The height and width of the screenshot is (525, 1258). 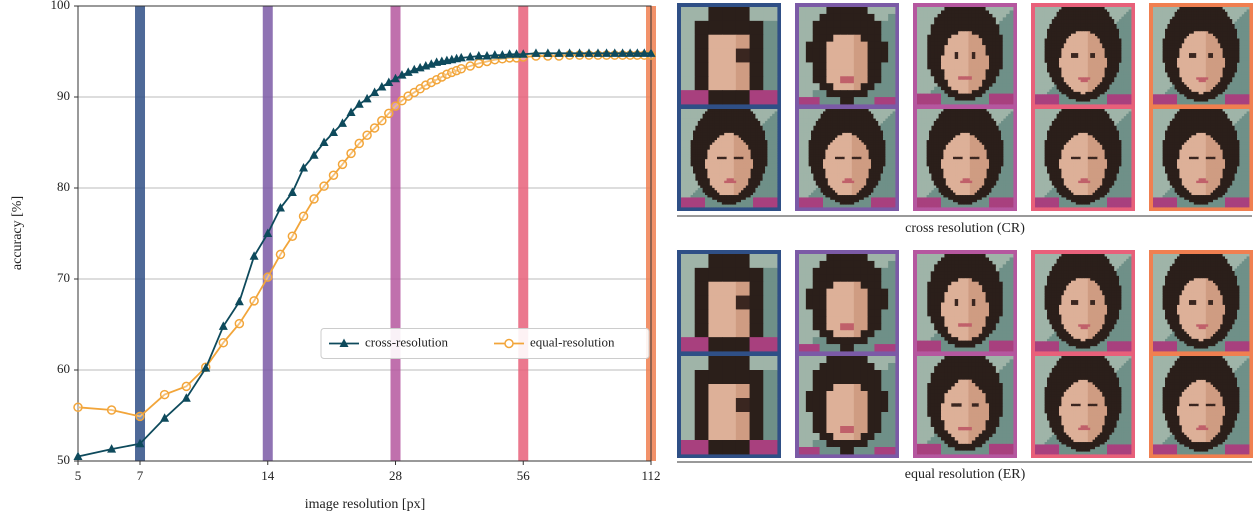 I want to click on er-caption: equal resolution (ER), so click(x=965, y=474).